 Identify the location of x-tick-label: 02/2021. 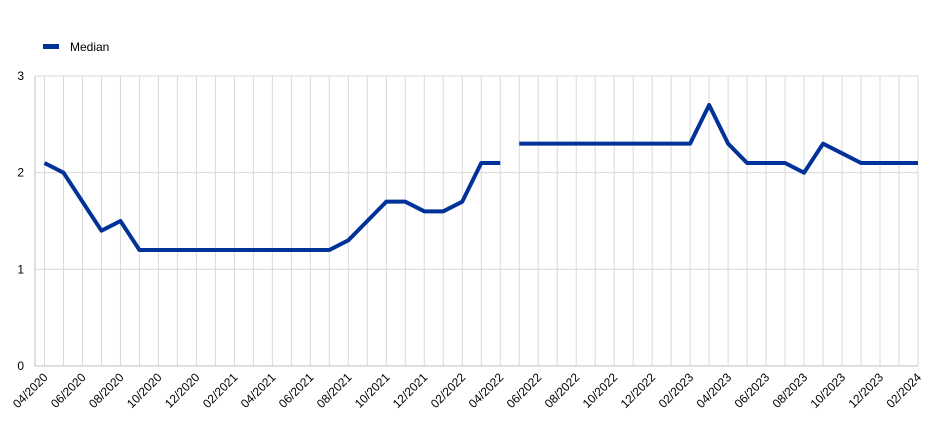
(220, 390).